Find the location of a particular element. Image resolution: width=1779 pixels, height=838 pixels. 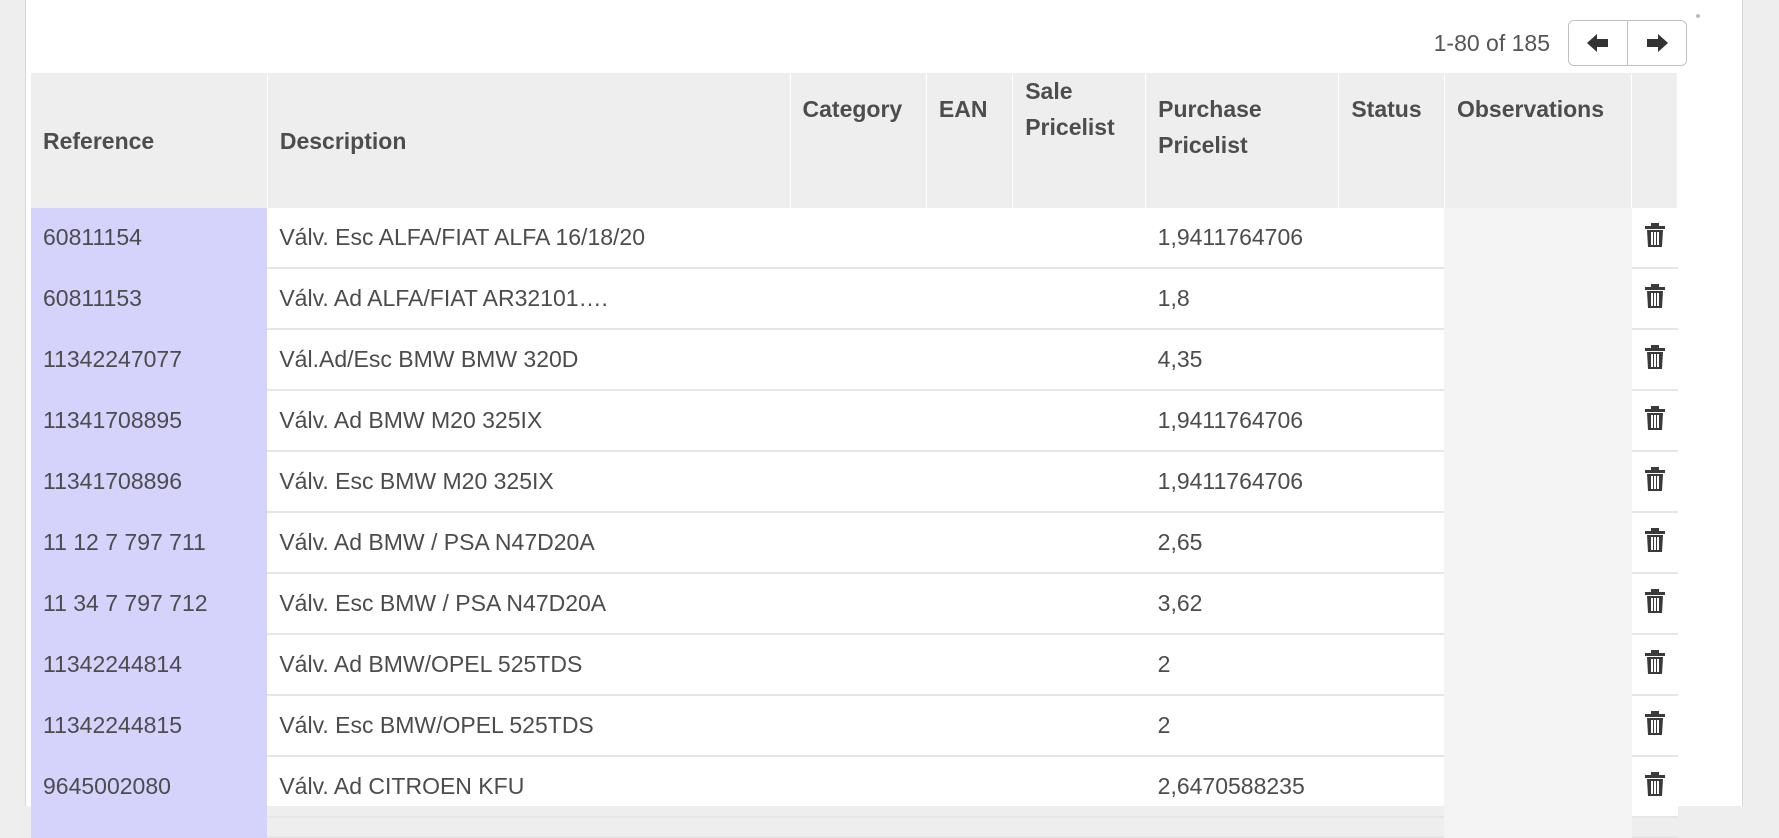

pager-value: 1-80 of 185 is located at coordinates (1491, 42).